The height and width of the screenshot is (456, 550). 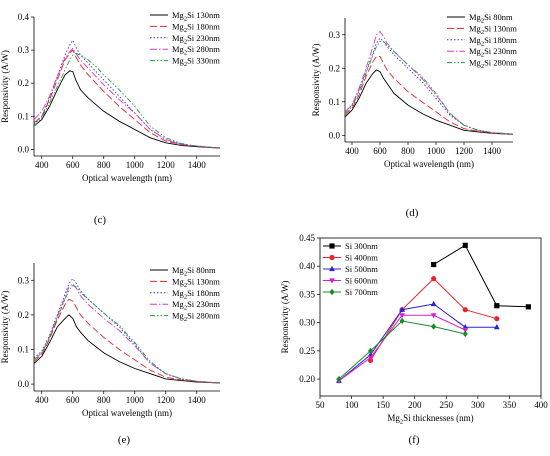 What do you see at coordinates (24, 17) in the screenshot?
I see `y-tick-label: 0.4` at bounding box center [24, 17].